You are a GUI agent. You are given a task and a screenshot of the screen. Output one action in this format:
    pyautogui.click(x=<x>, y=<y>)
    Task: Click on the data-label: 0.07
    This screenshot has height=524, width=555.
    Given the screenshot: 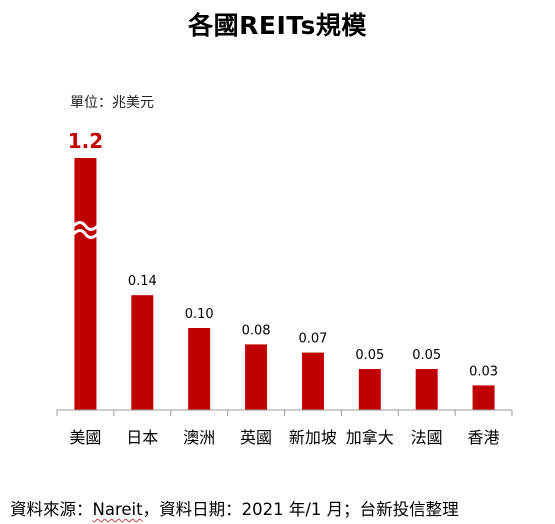 What is the action you would take?
    pyautogui.click(x=312, y=339)
    